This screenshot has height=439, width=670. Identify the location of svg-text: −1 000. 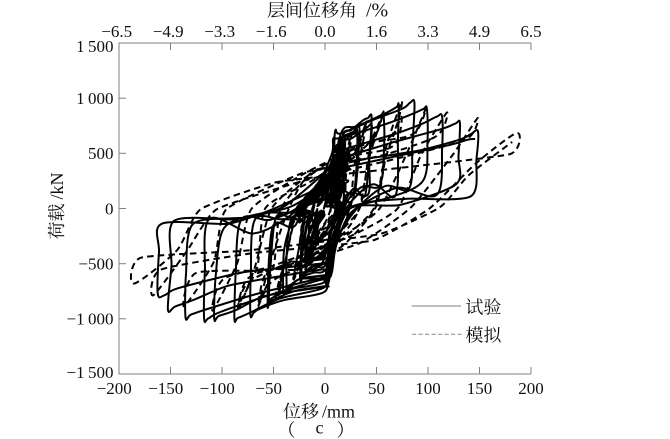
(90, 319).